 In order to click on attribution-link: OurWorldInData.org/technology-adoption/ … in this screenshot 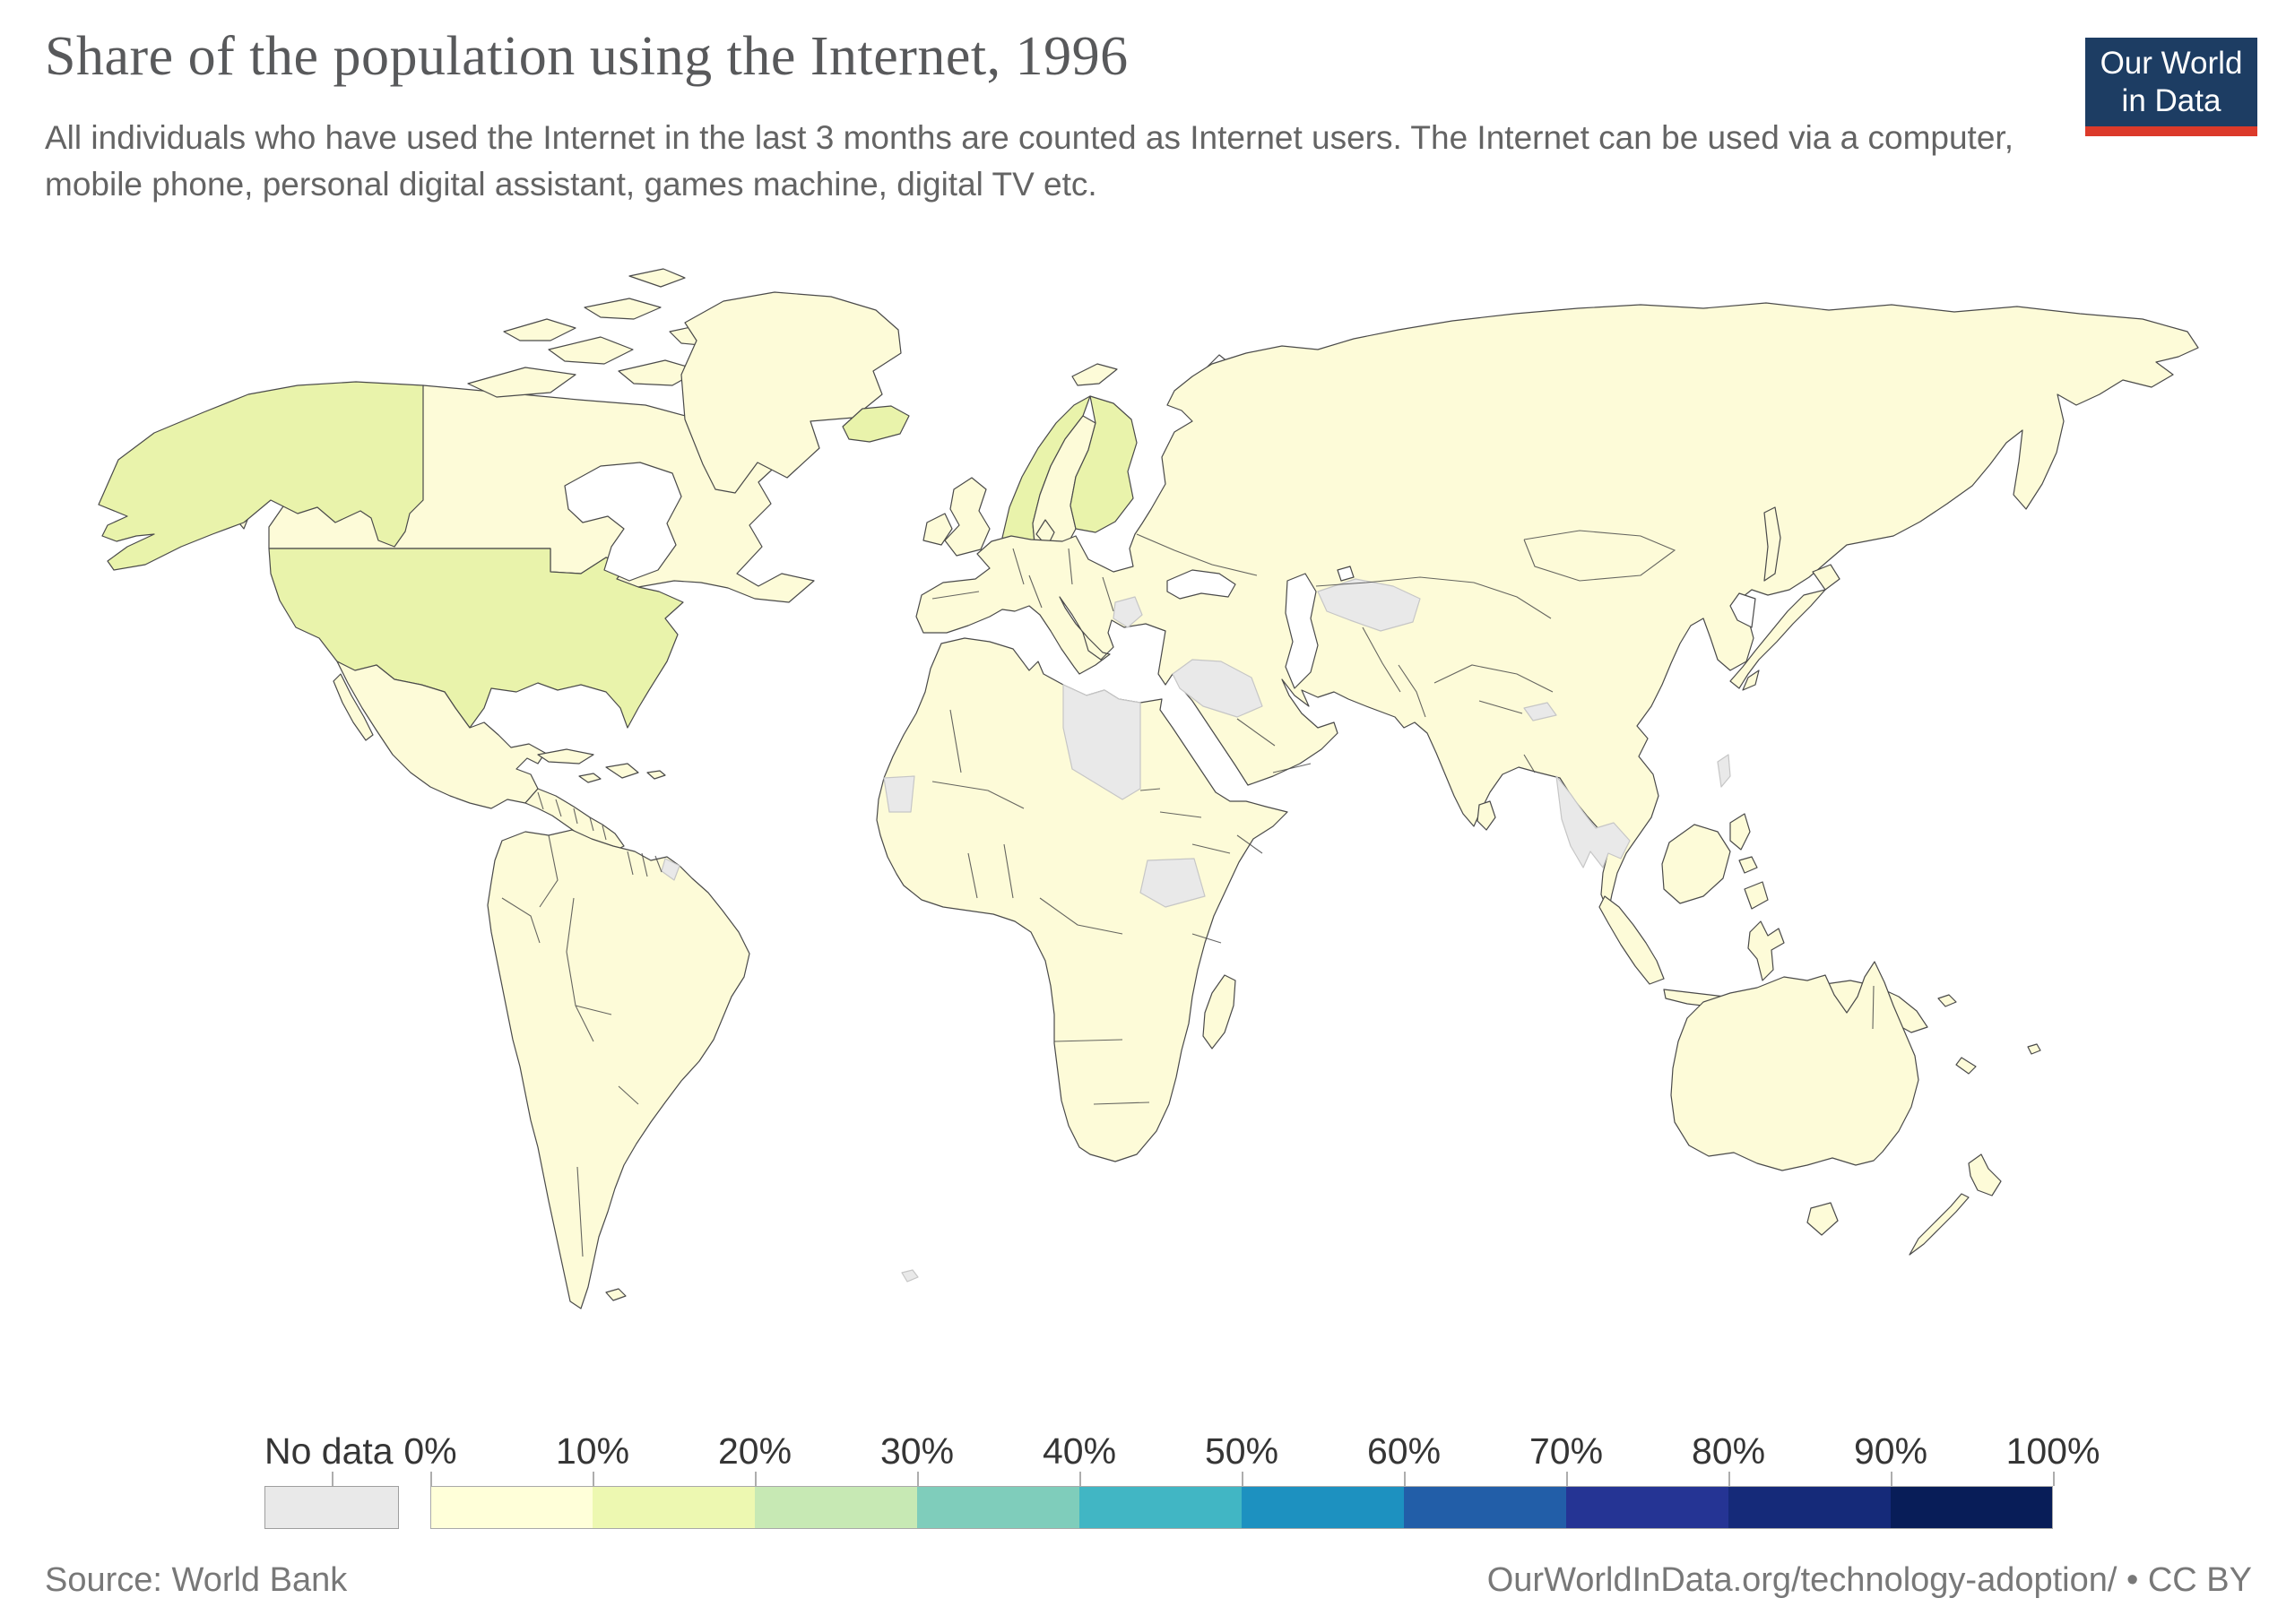, I will do `click(1869, 1580)`.